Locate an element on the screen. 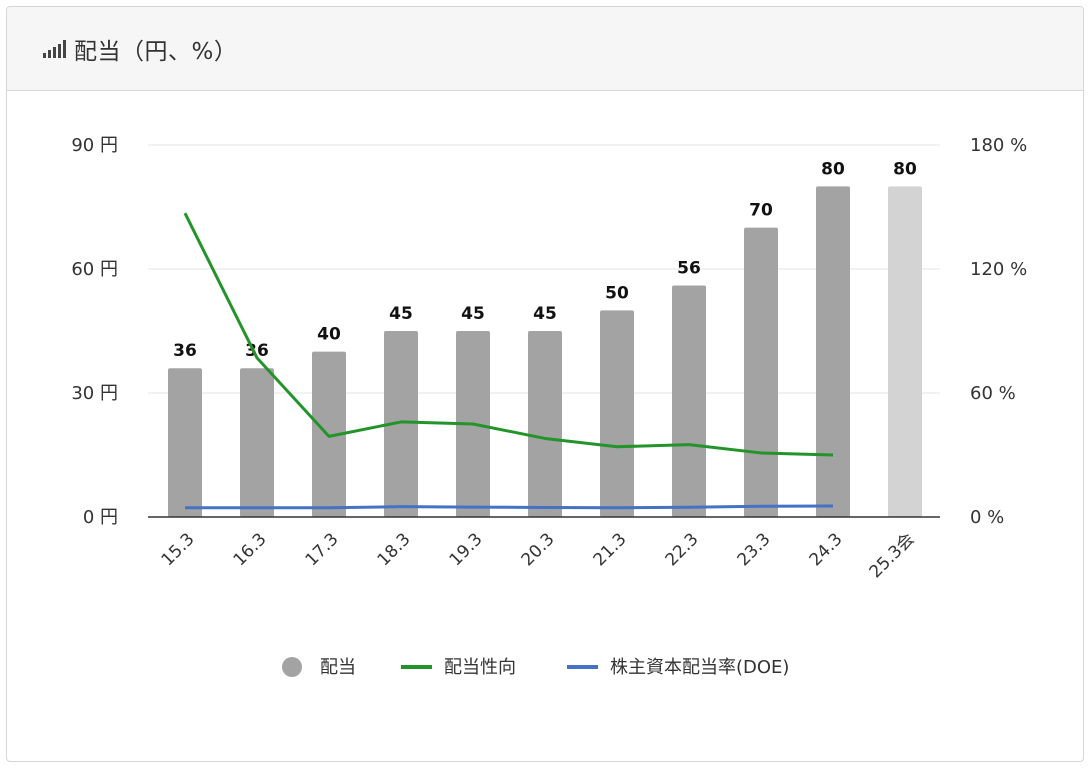  legend-label: 株主資本配当率(DOE) is located at coordinates (699, 667).